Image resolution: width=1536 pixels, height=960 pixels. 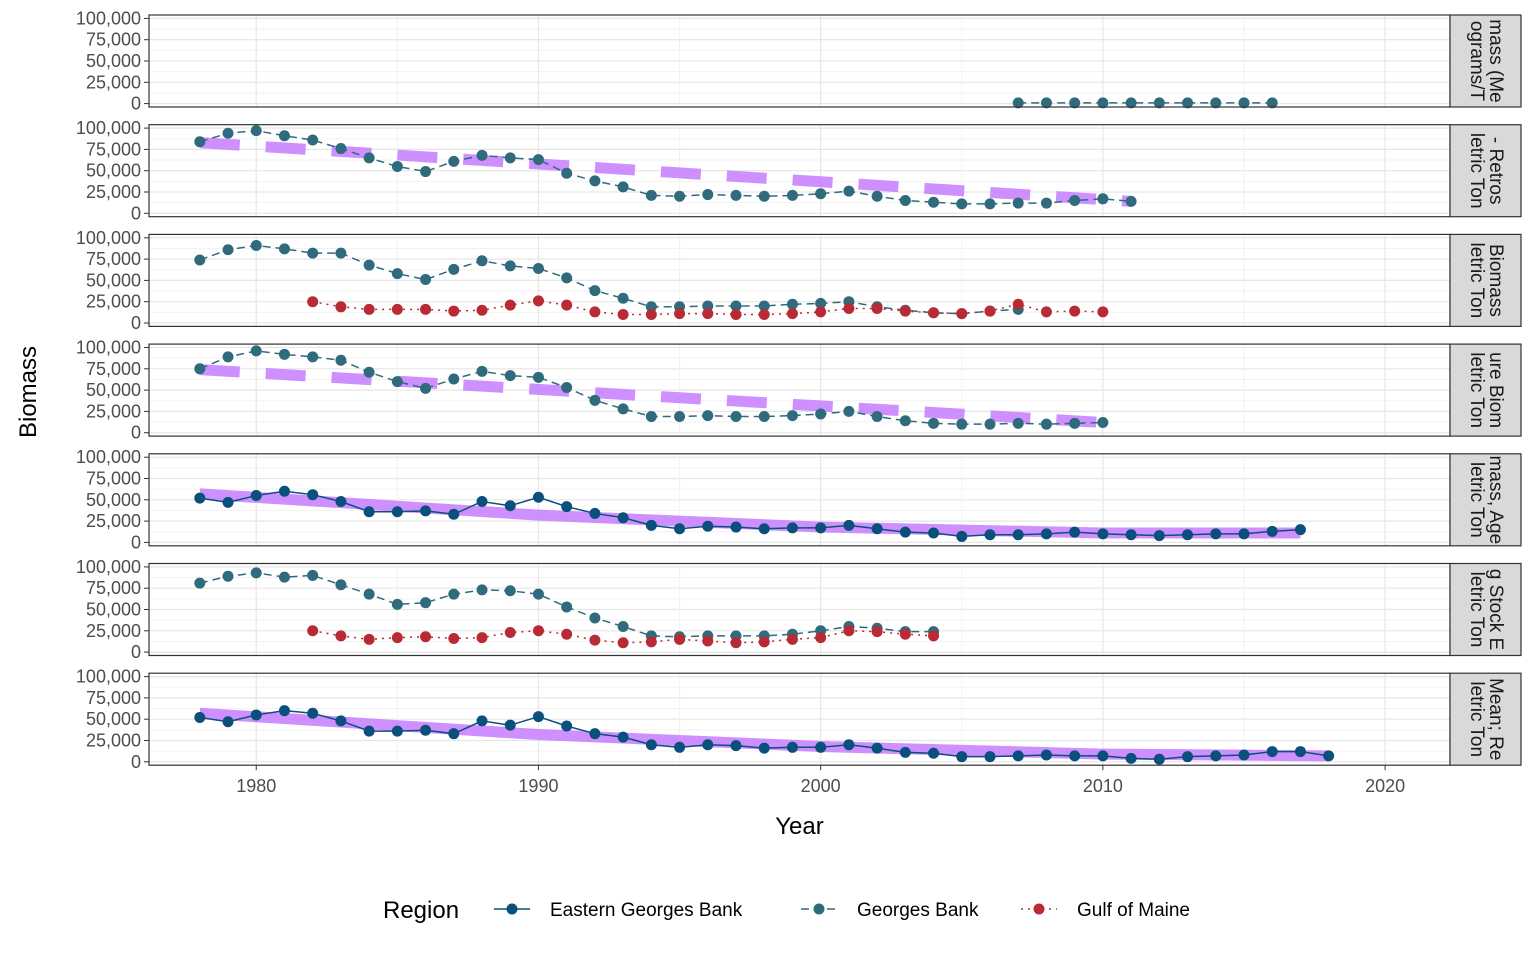 I want to click on facet-strip-label: g Stock E, so click(x=1495, y=609).